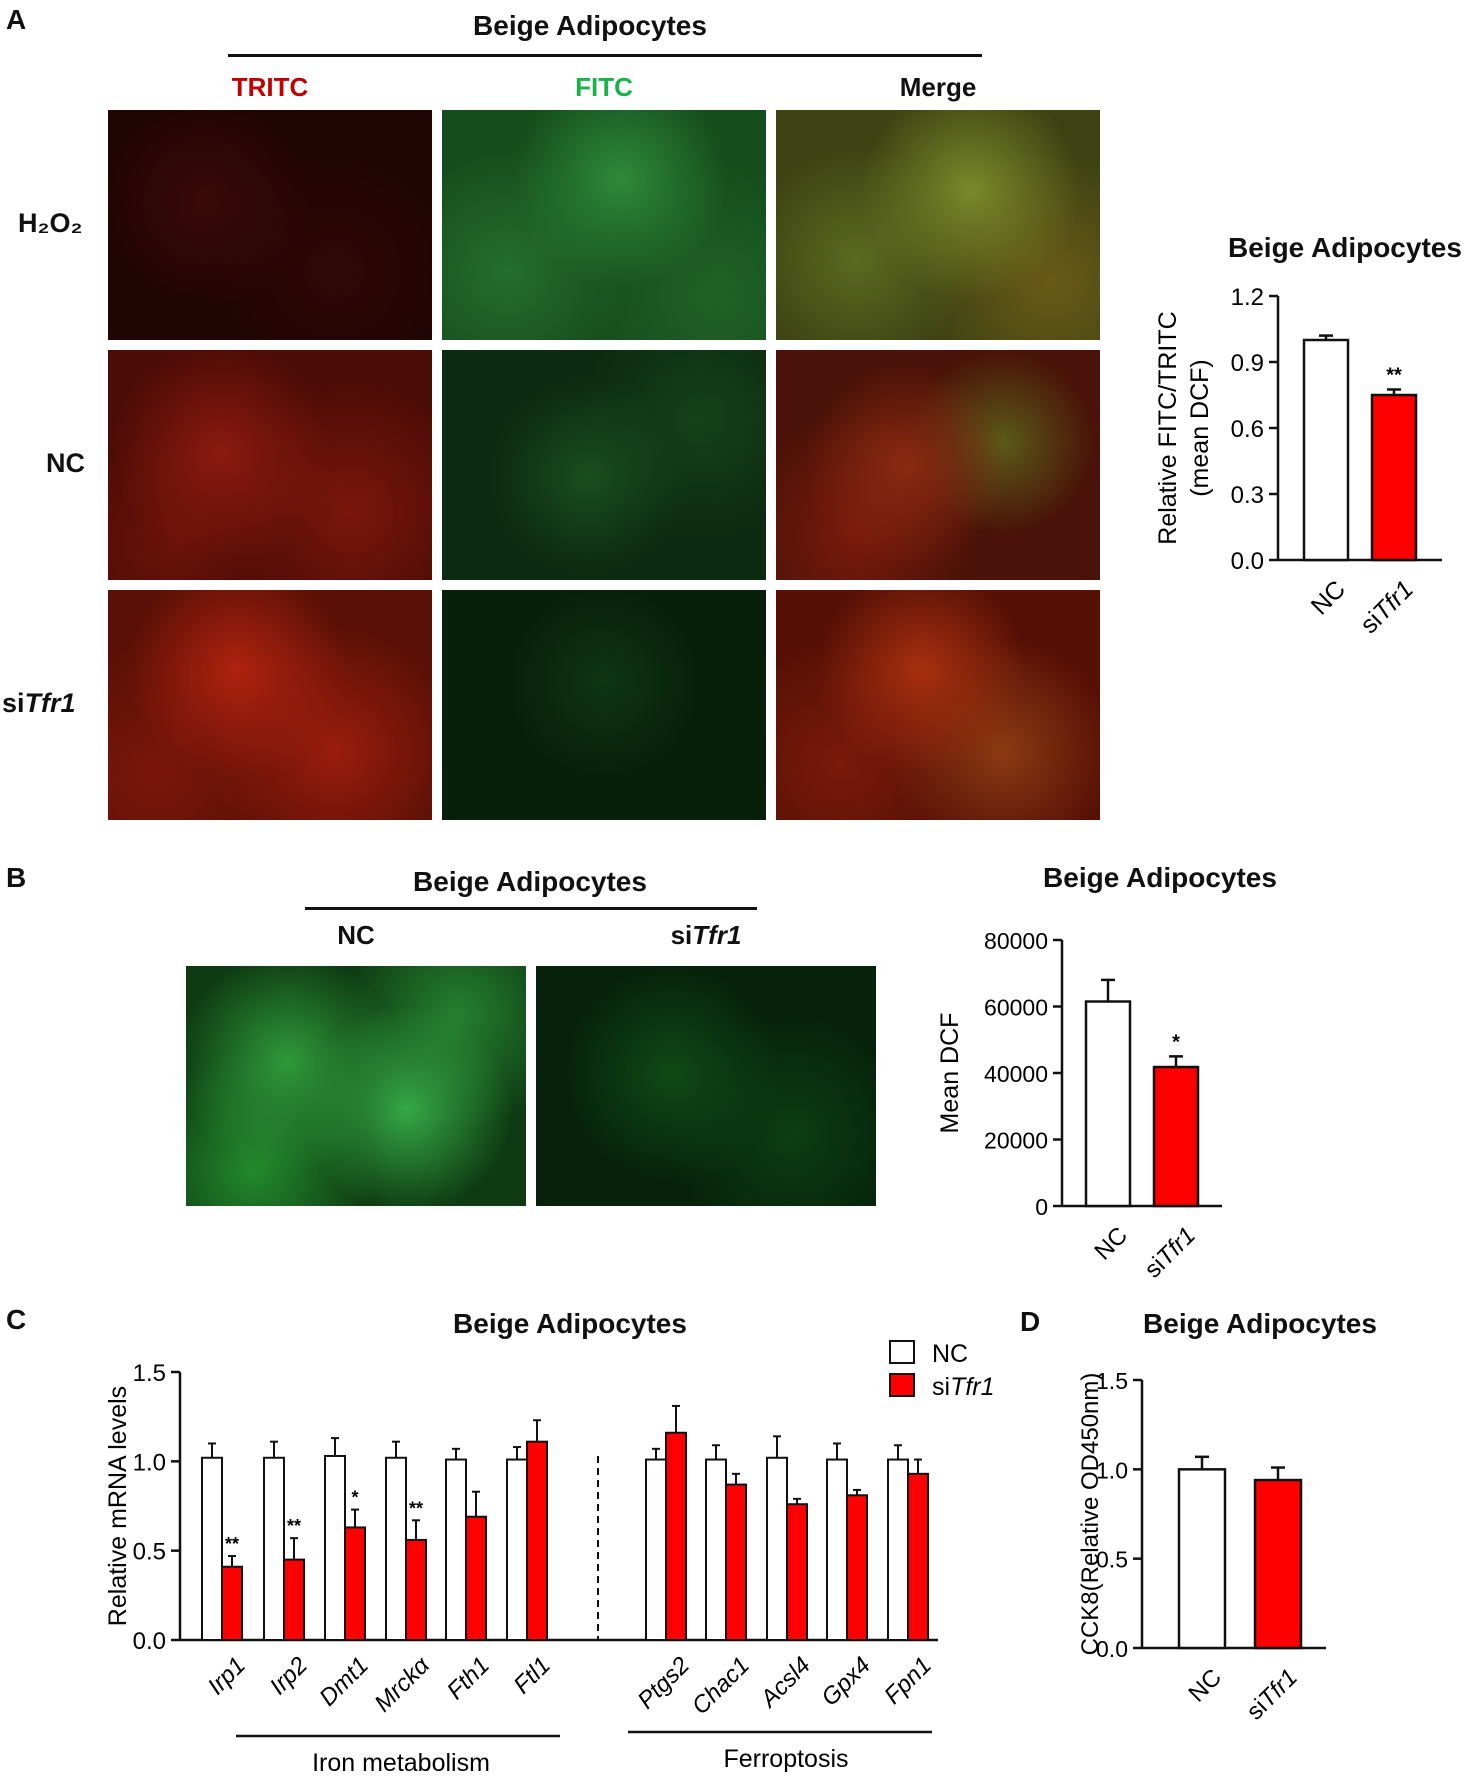 The height and width of the screenshot is (1778, 1483). What do you see at coordinates (1247, 429) in the screenshot?
I see `chart-a-y-tick-label: 0.6` at bounding box center [1247, 429].